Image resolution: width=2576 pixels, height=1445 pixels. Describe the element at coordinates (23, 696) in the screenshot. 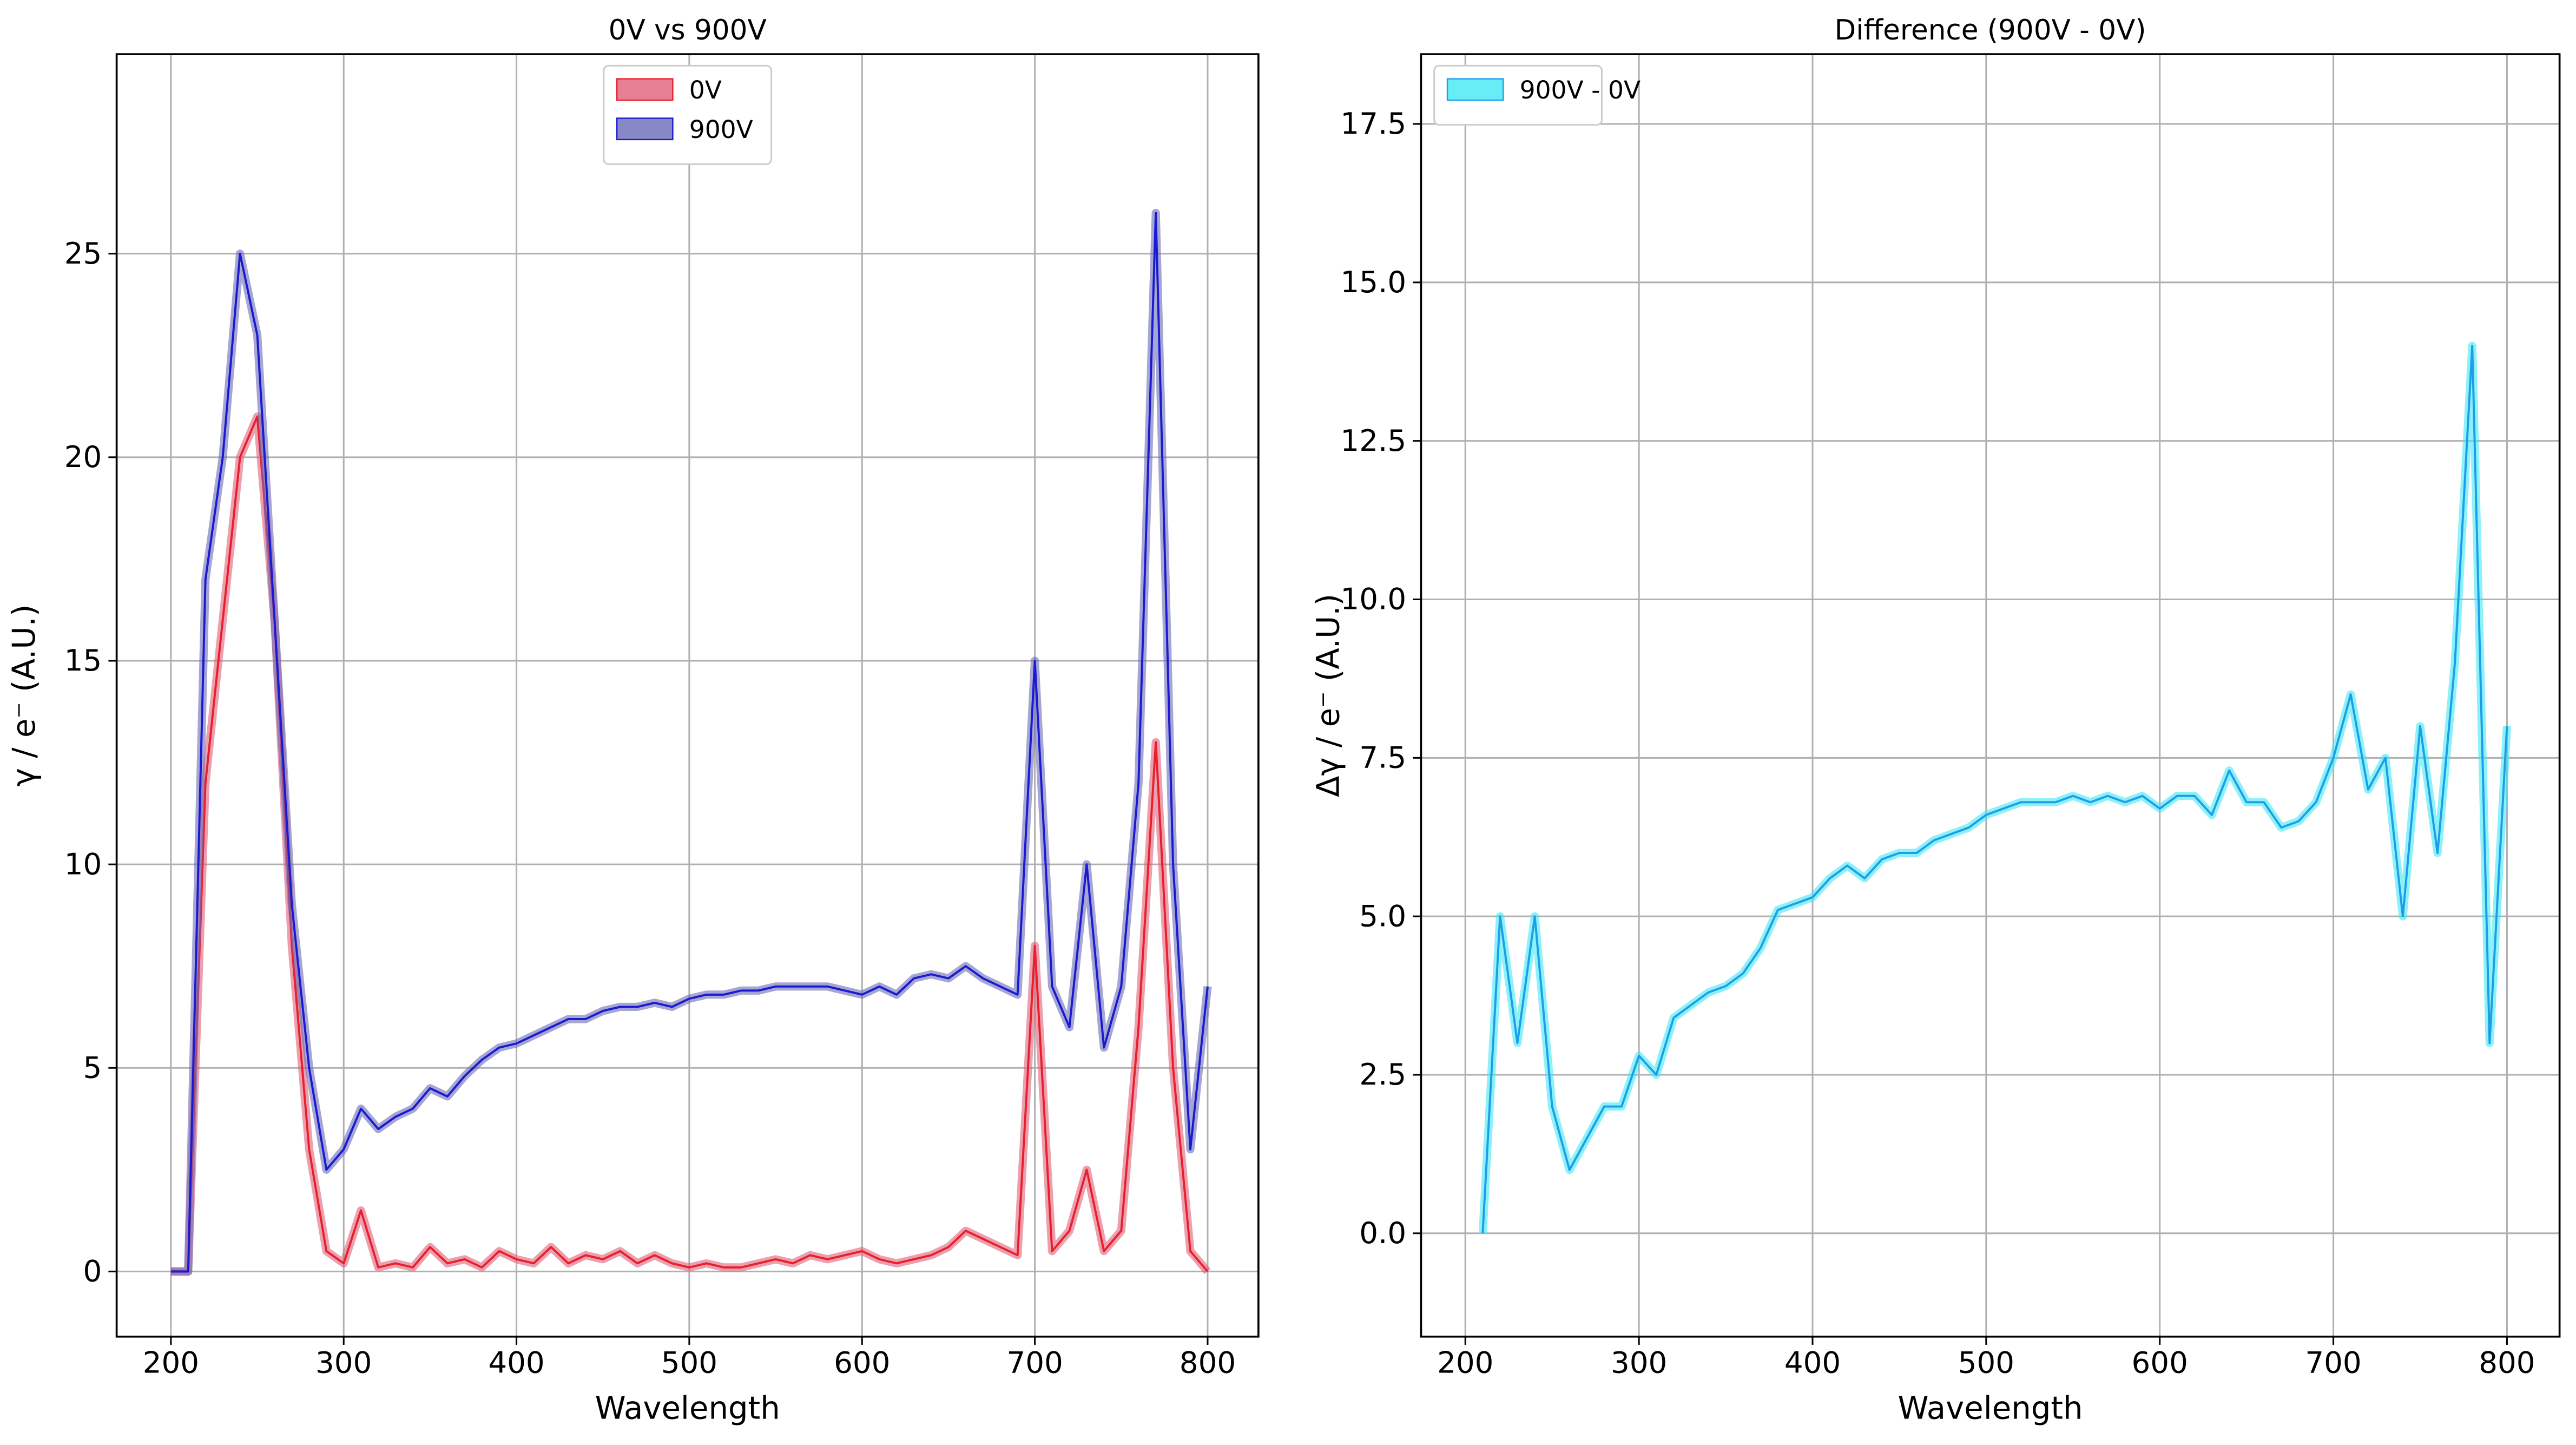

I see `y-axis-label: γ / e⁻ (A.U.)` at that location.